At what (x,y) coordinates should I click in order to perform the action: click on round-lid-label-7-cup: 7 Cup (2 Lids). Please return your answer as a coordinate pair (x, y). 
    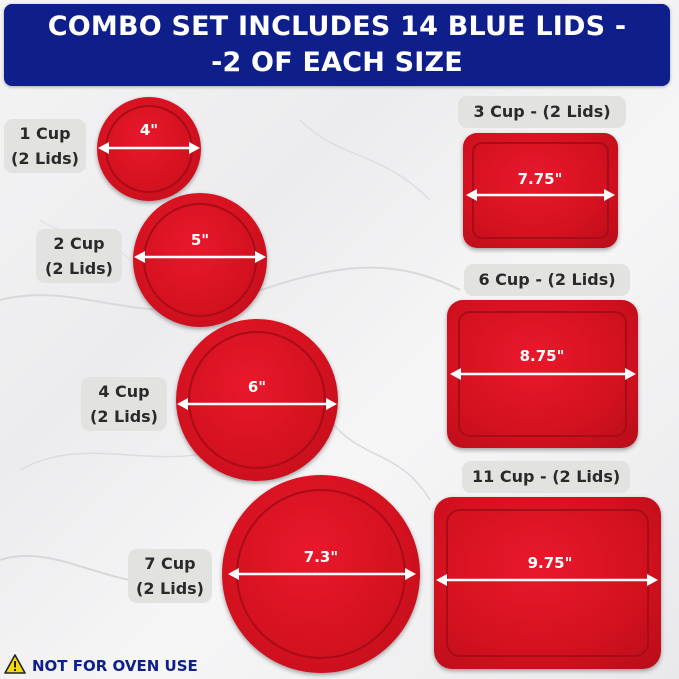
    Looking at the image, I should click on (170, 576).